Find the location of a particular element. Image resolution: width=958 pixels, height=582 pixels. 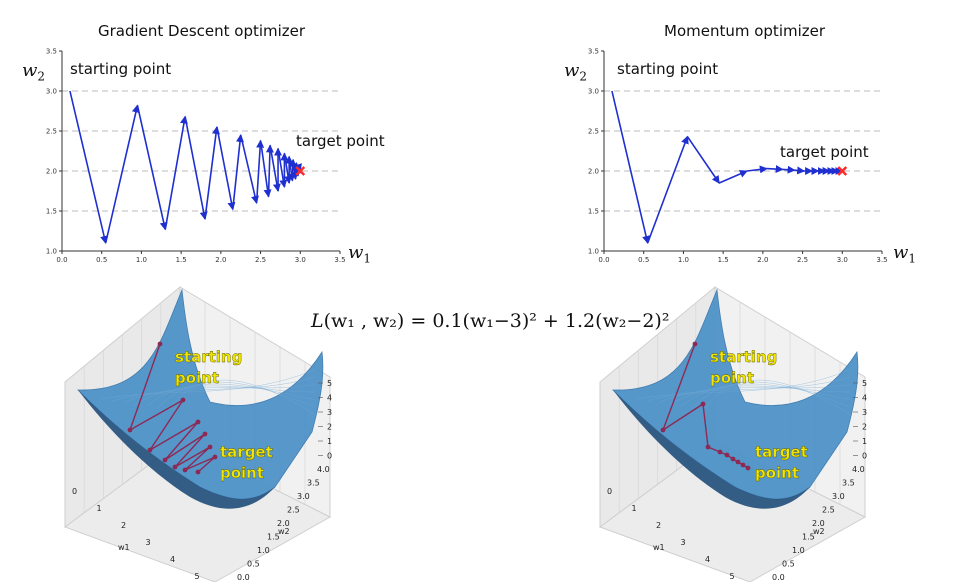

gd-x-tick-label: 2.0 is located at coordinates (220, 260).